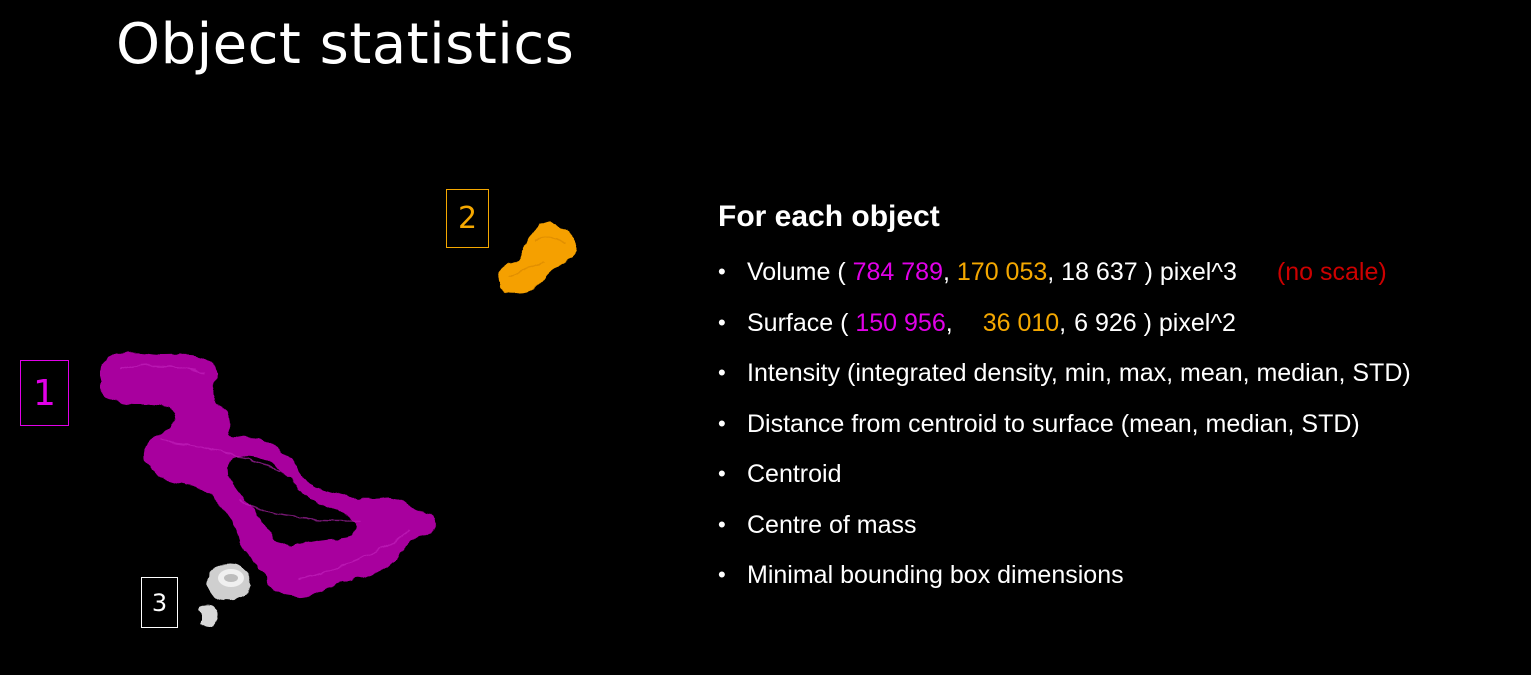  I want to click on volume-sep-2: ,, so click(1054, 272).